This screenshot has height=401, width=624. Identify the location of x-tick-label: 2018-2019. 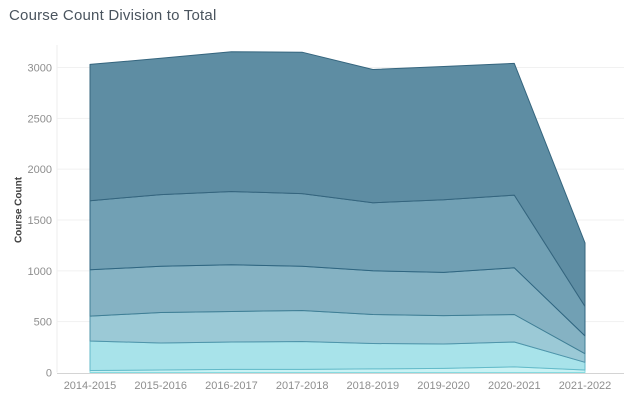
(373, 386).